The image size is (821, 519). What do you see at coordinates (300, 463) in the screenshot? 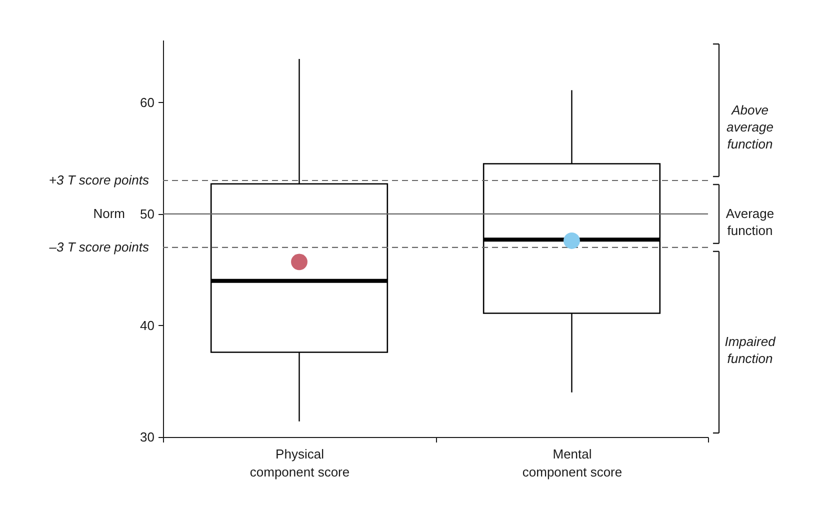
I see `x-tick-label: Physical component score` at bounding box center [300, 463].